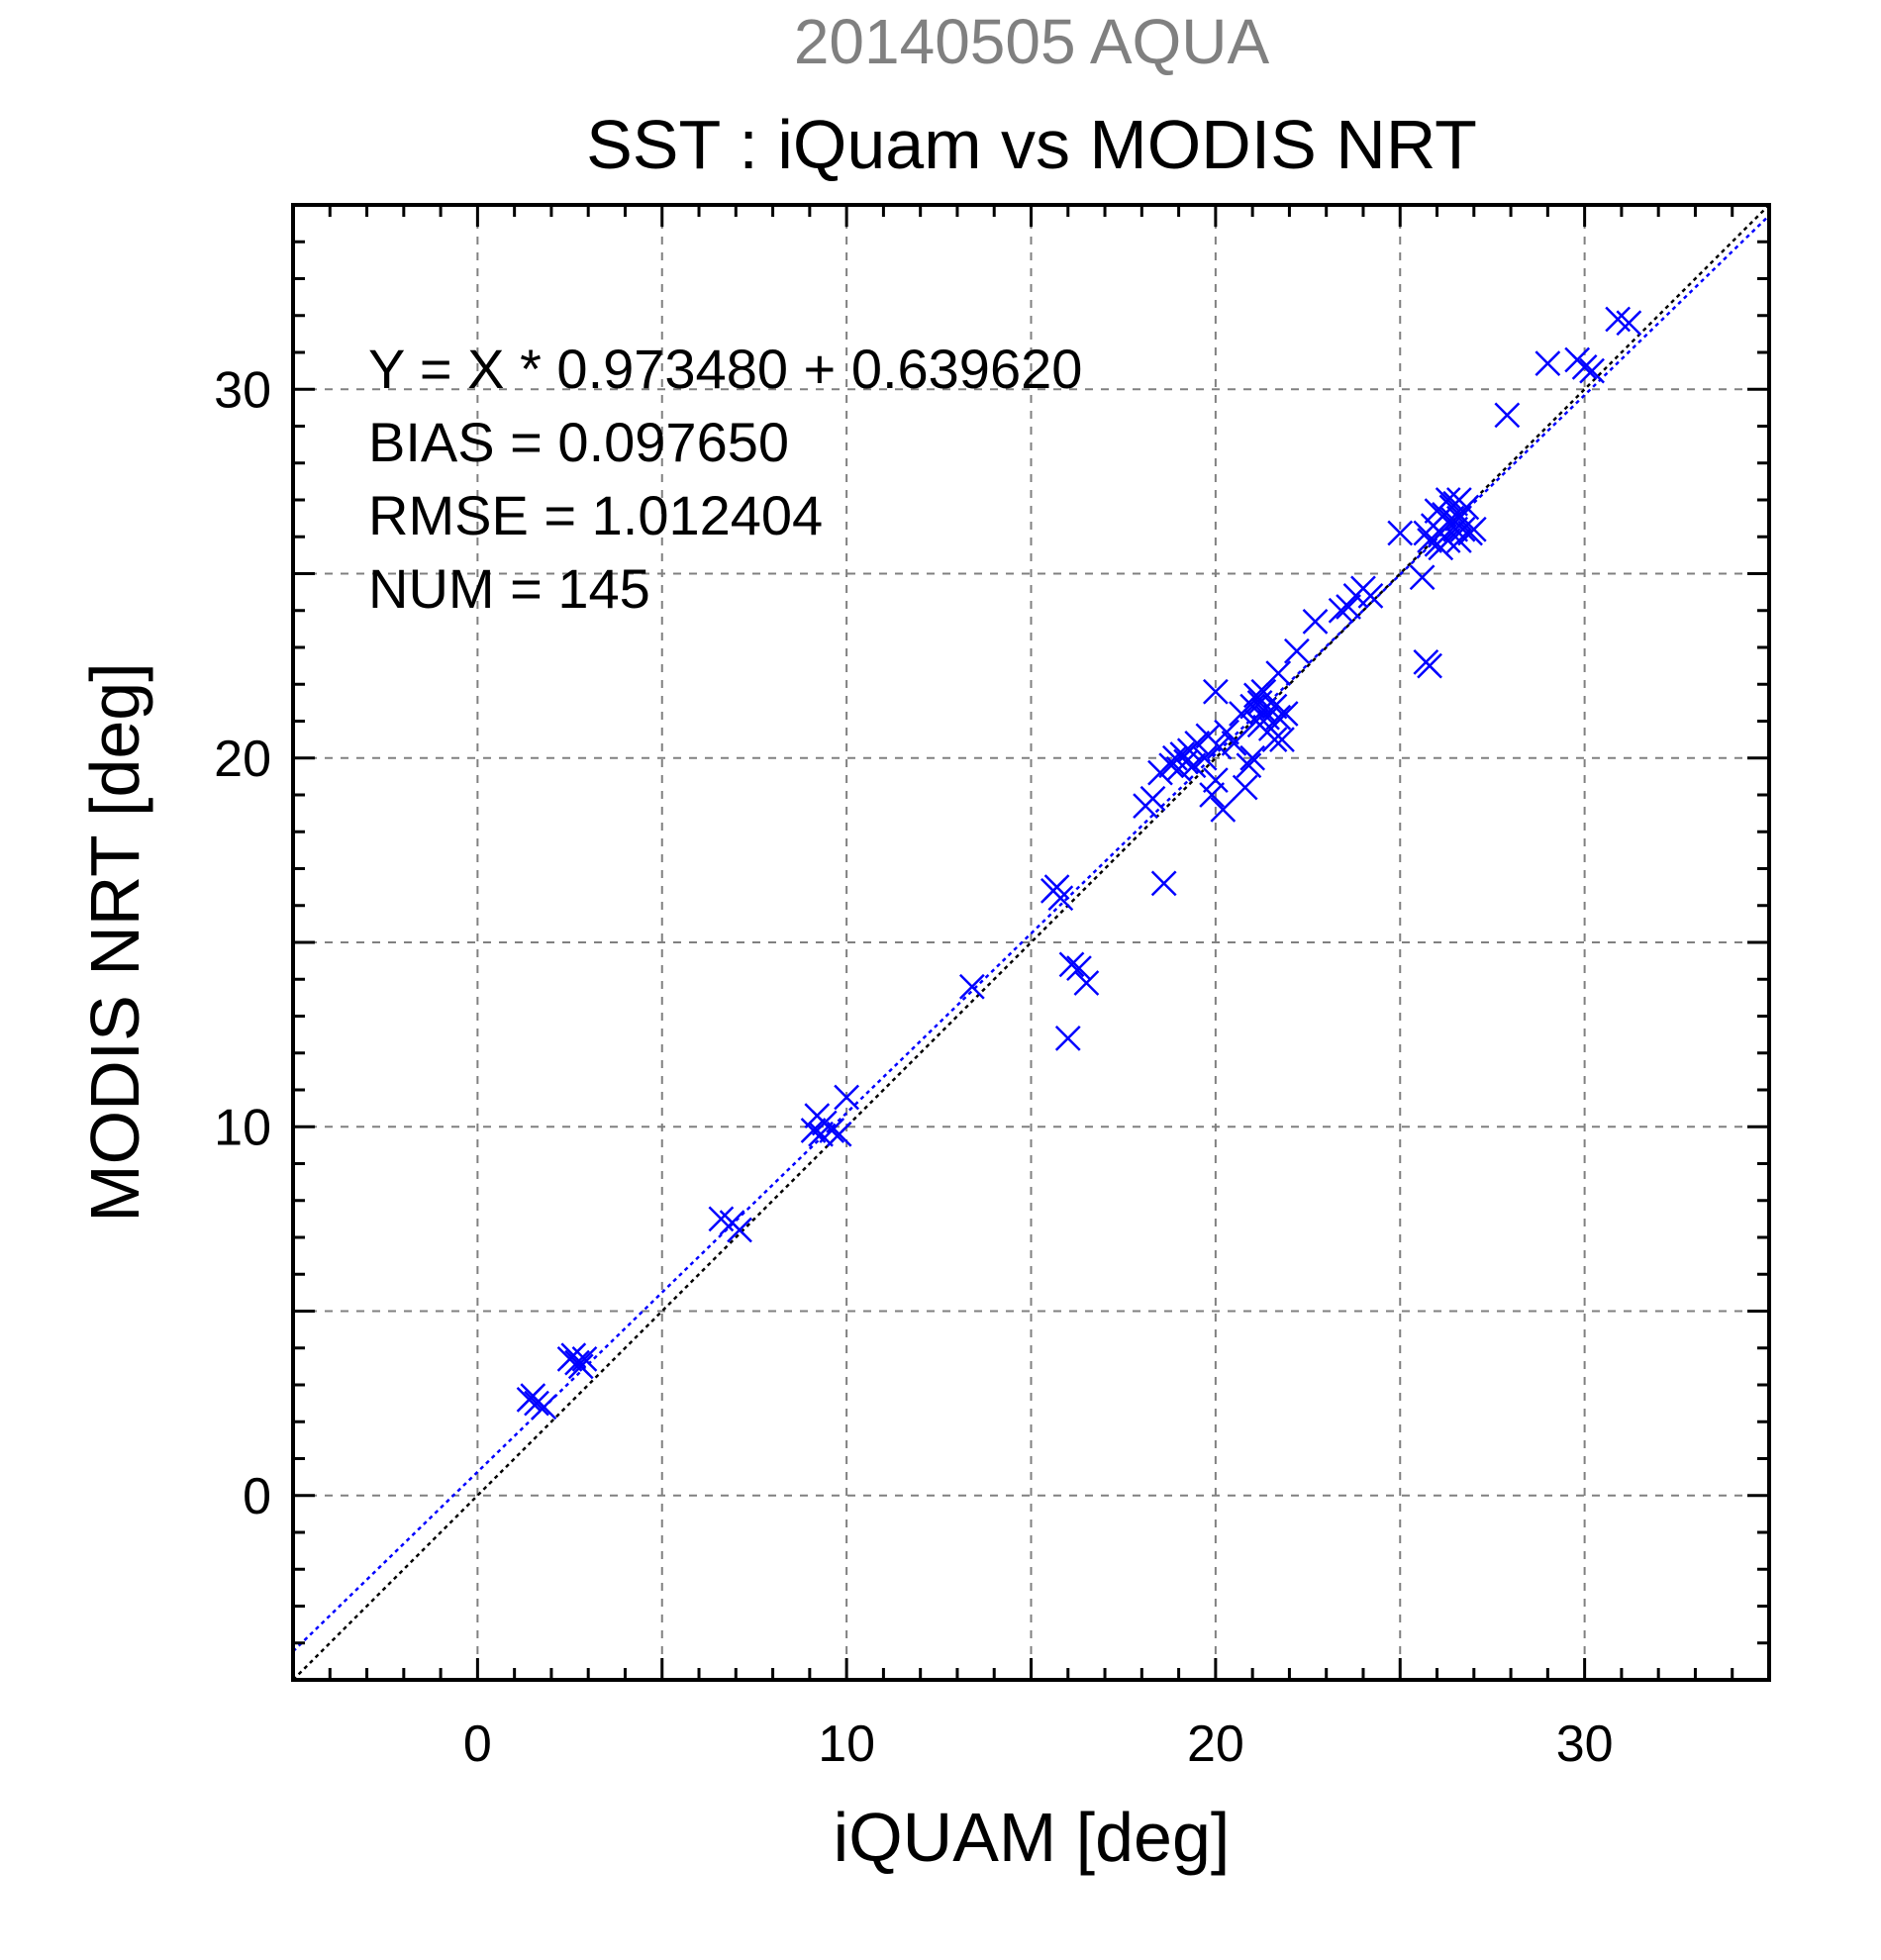 This screenshot has height=1960, width=1881. What do you see at coordinates (1031, 144) in the screenshot?
I see `chart-title: SST : iQuam vs MODIS NRT` at bounding box center [1031, 144].